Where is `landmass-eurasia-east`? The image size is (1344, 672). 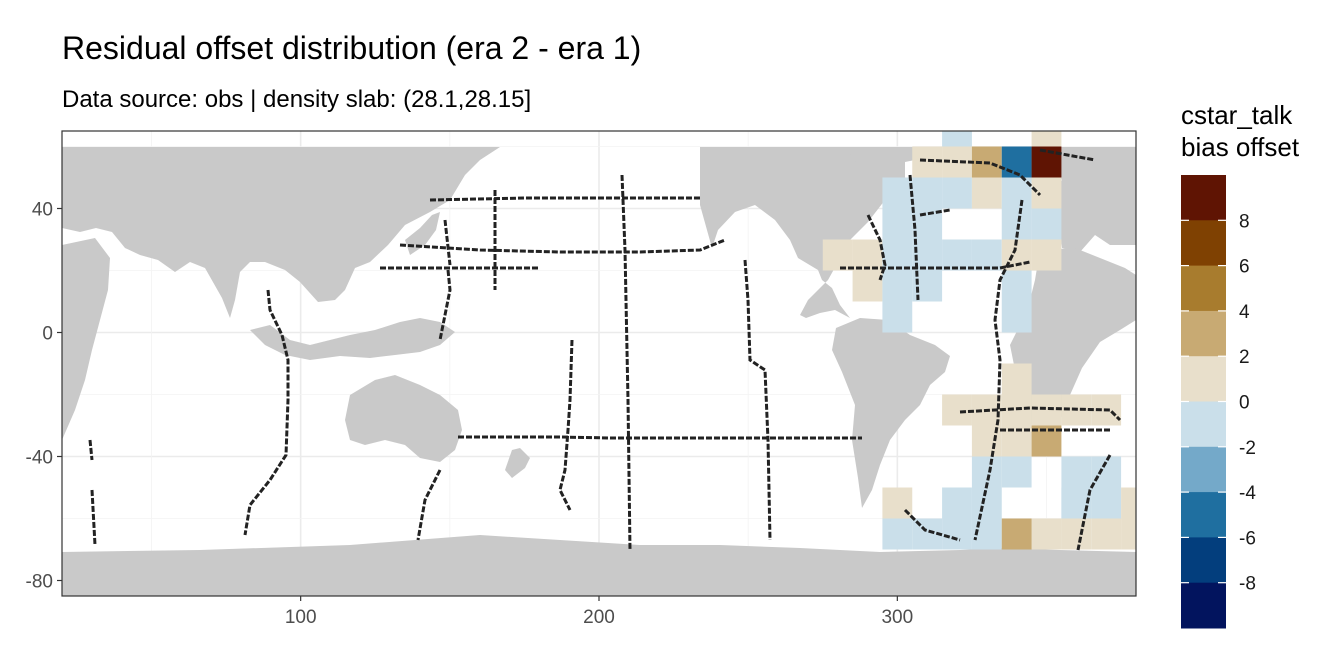 landmass-eurasia-east is located at coordinates (1088, 199).